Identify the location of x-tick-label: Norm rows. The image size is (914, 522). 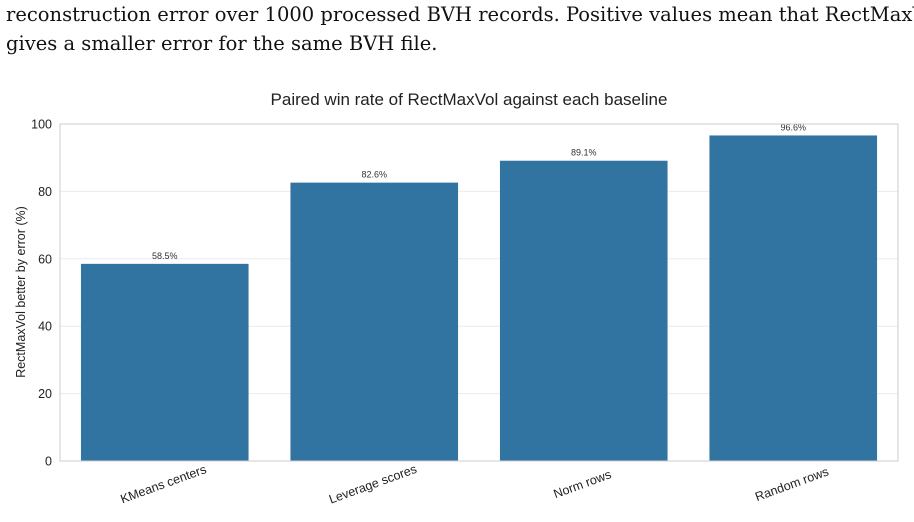
(583, 484).